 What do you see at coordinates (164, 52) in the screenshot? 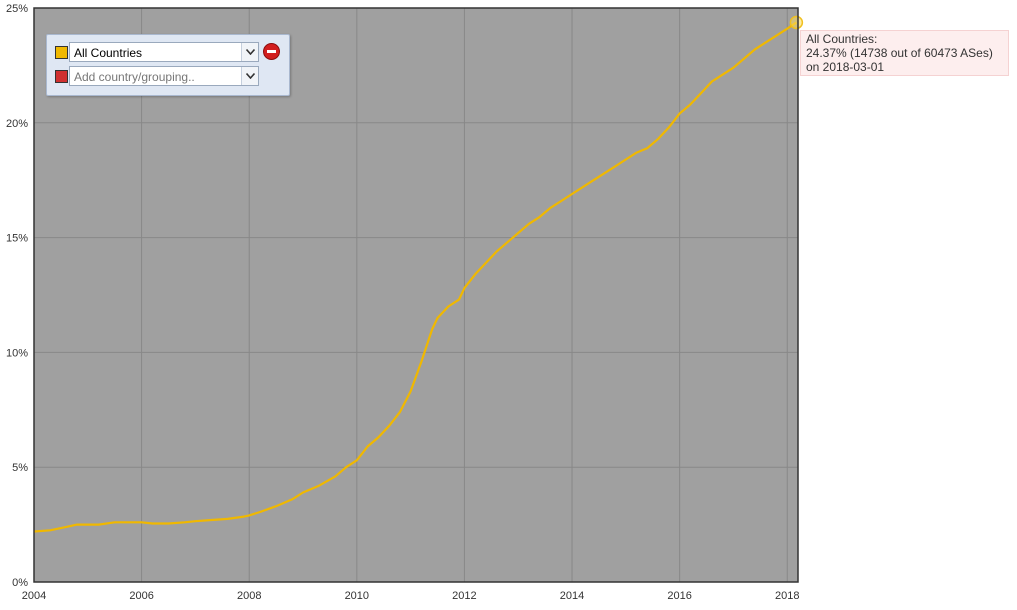
I see `country-combo-box: All Countries` at bounding box center [164, 52].